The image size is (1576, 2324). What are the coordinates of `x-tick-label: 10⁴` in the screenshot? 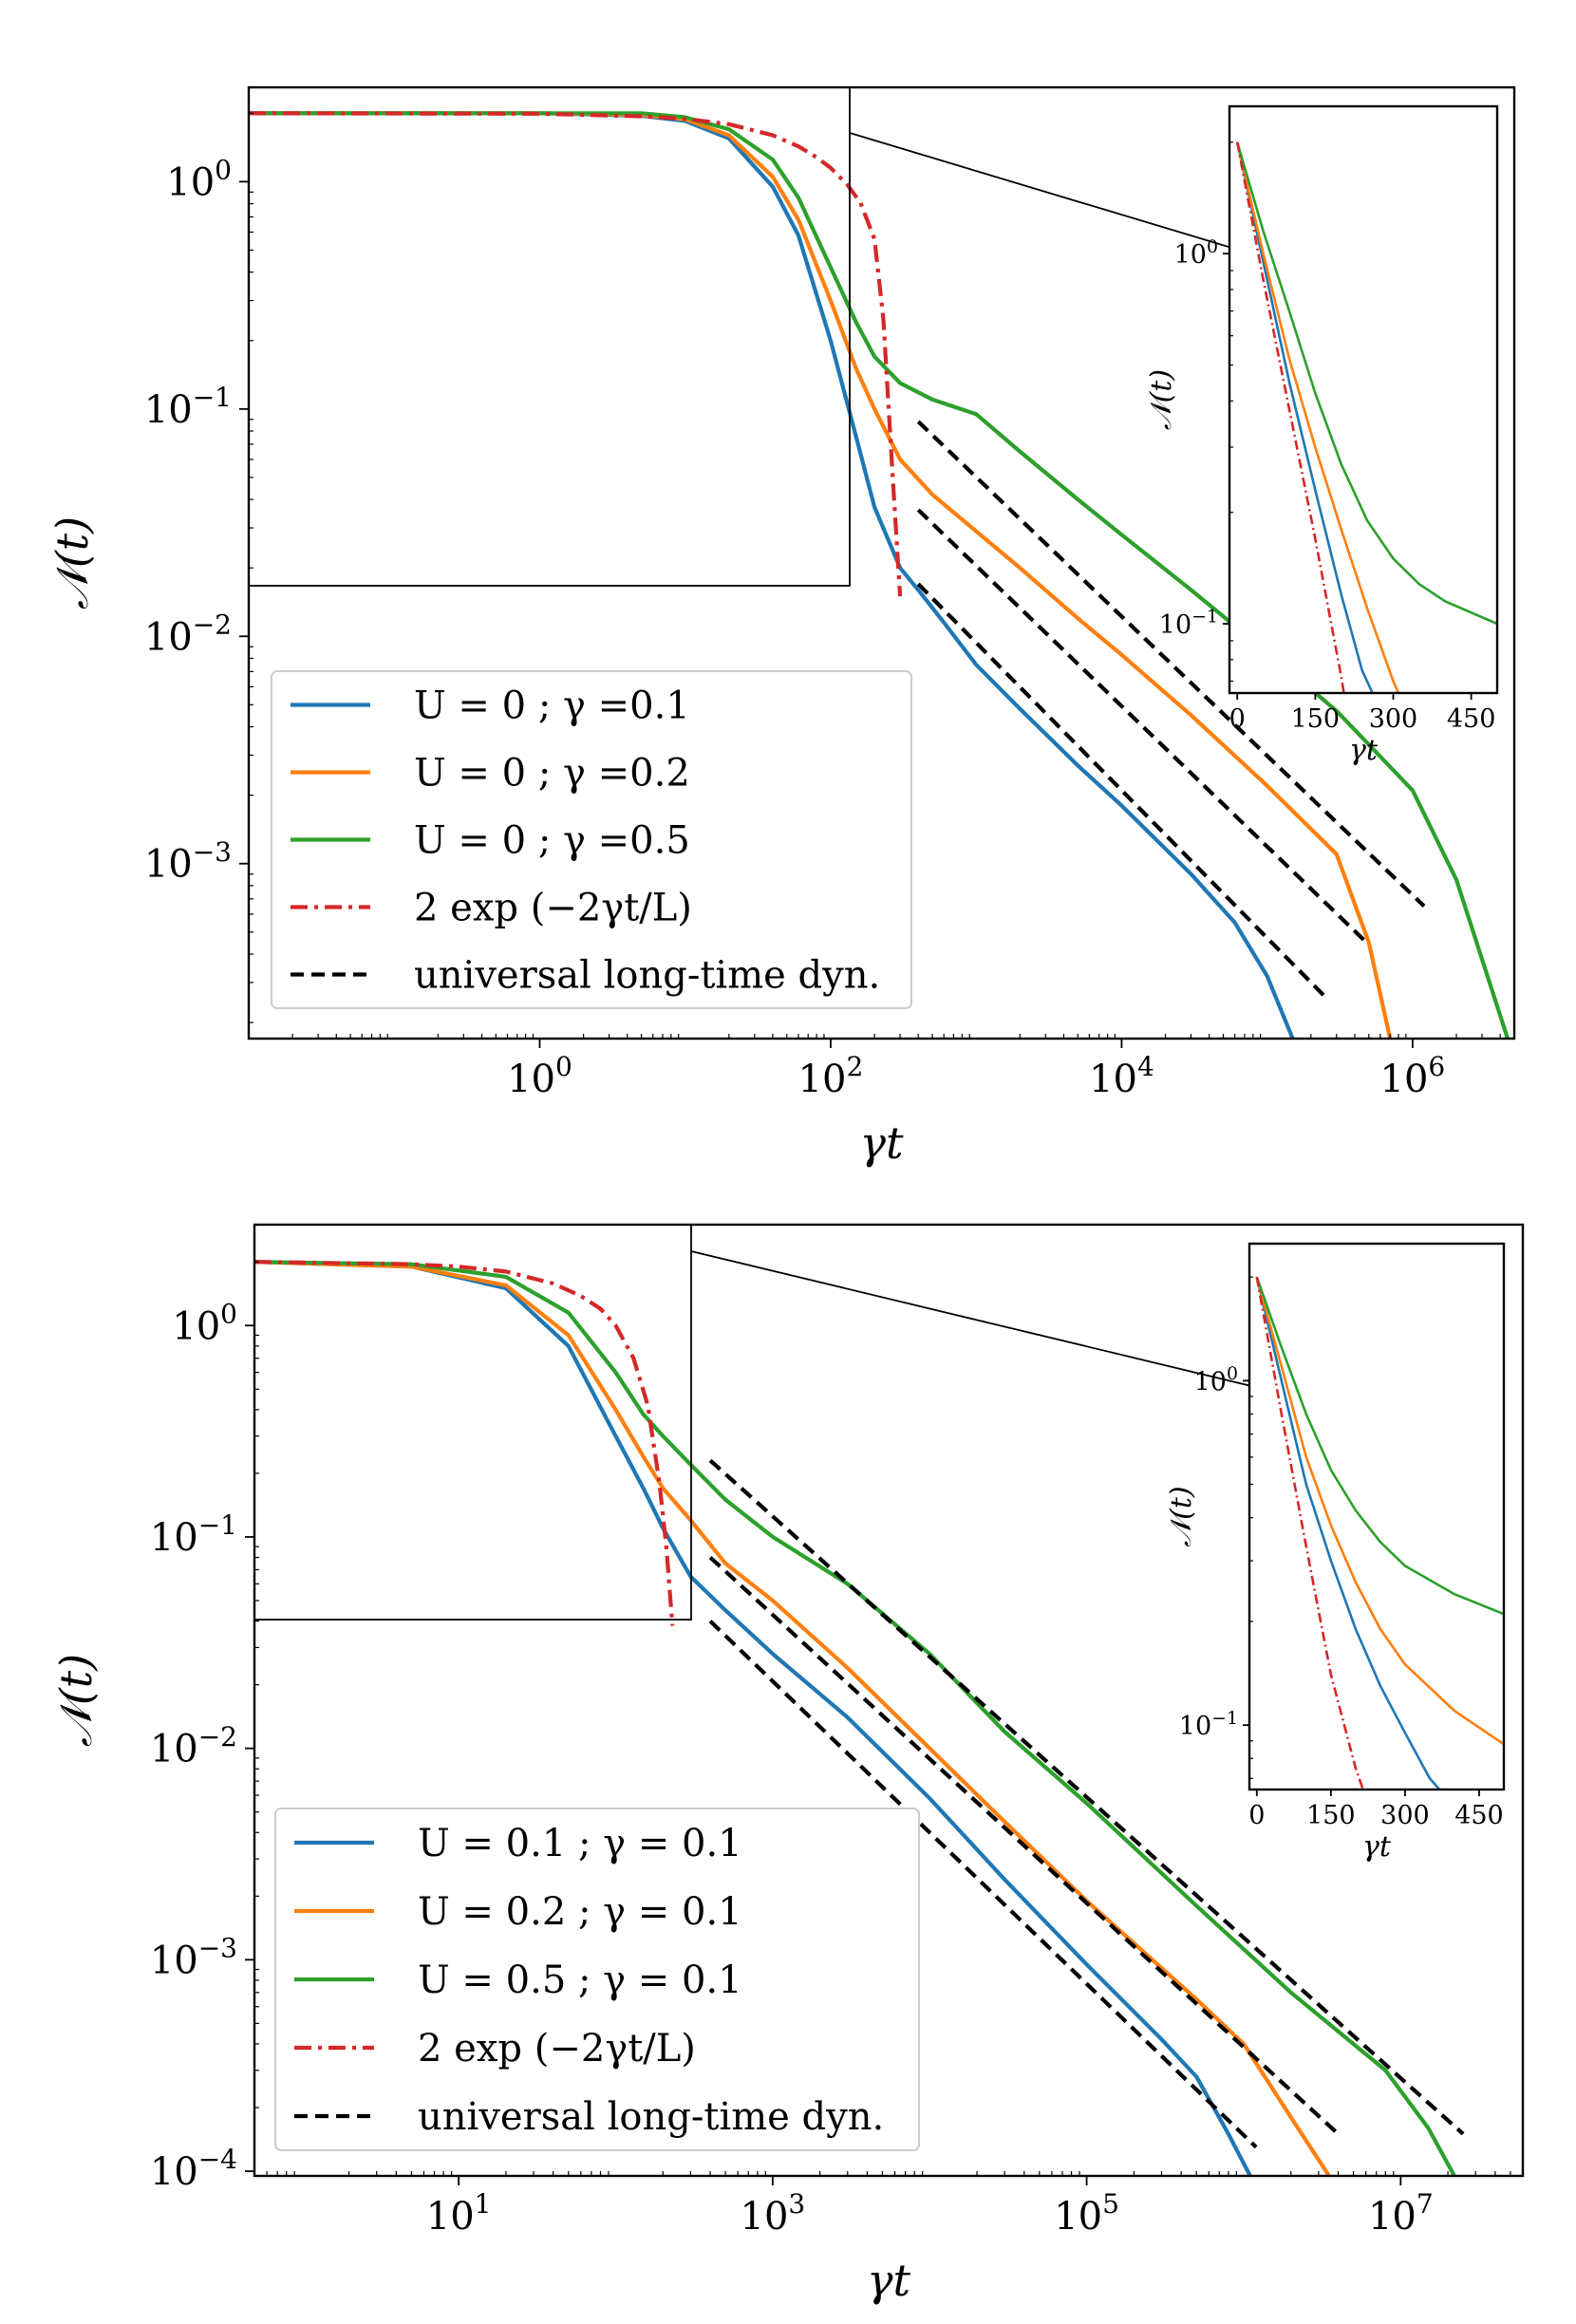 It's located at (1121, 1076).